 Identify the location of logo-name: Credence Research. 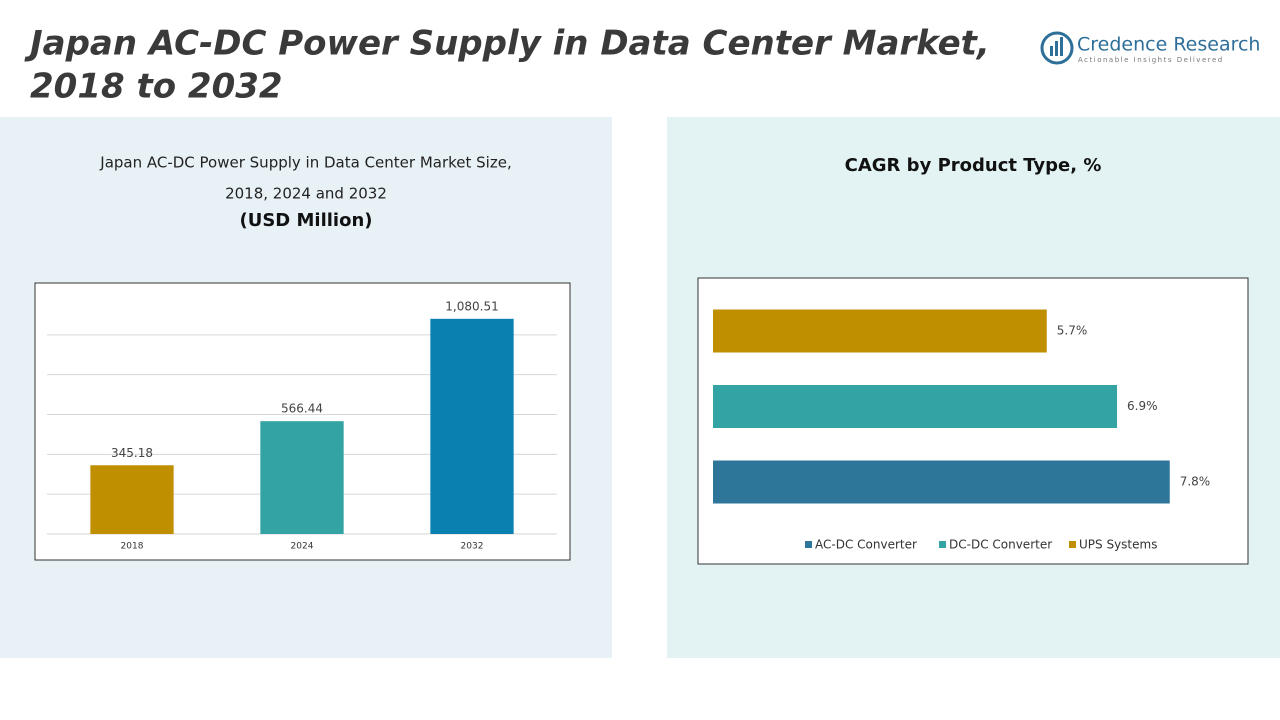
(1168, 45).